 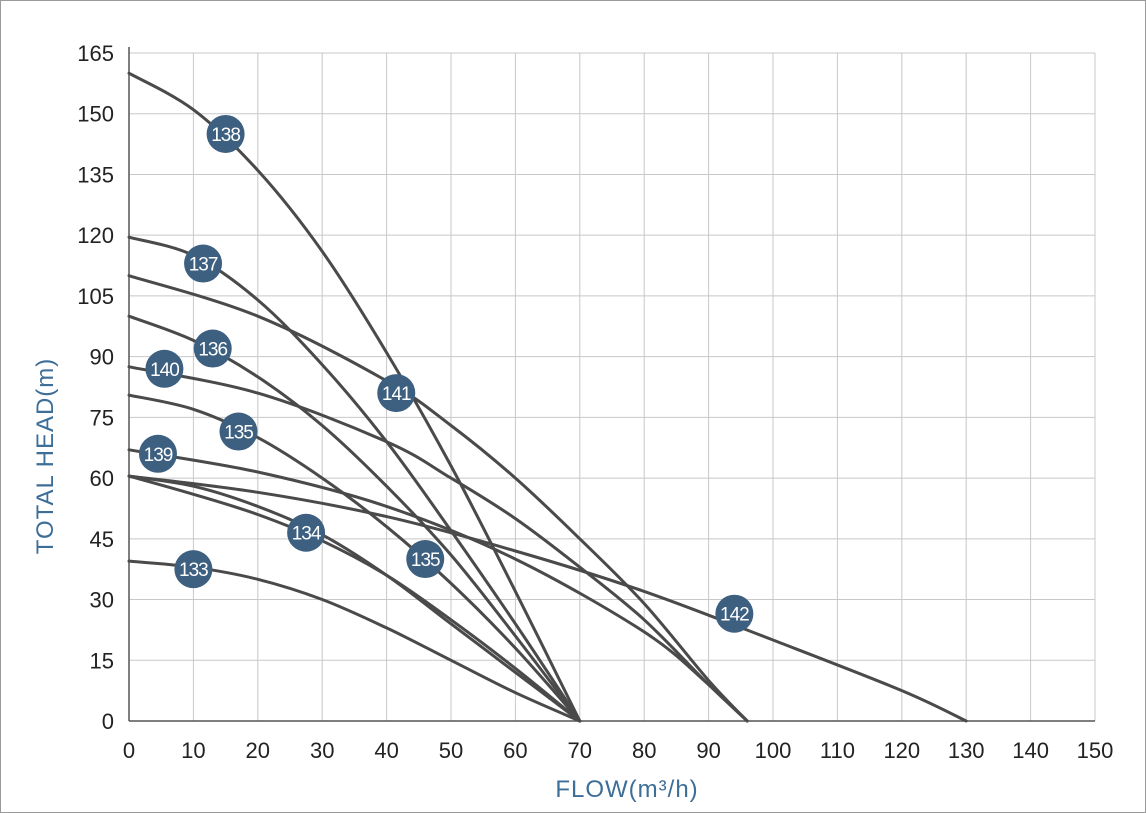 I want to click on series-label-142: 142, so click(x=734, y=615).